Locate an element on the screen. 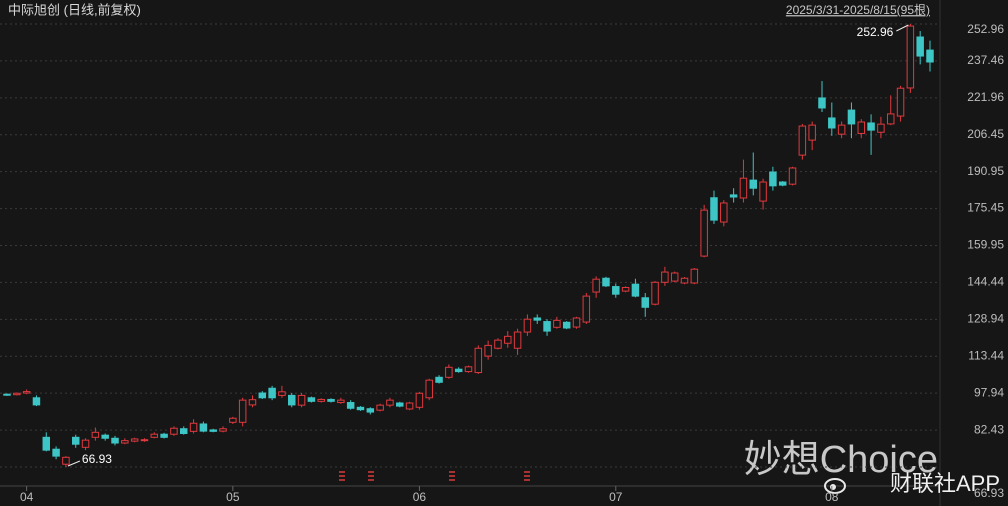 This screenshot has width=1008, height=506. annotation-arrow is located at coordinates (902, 28).